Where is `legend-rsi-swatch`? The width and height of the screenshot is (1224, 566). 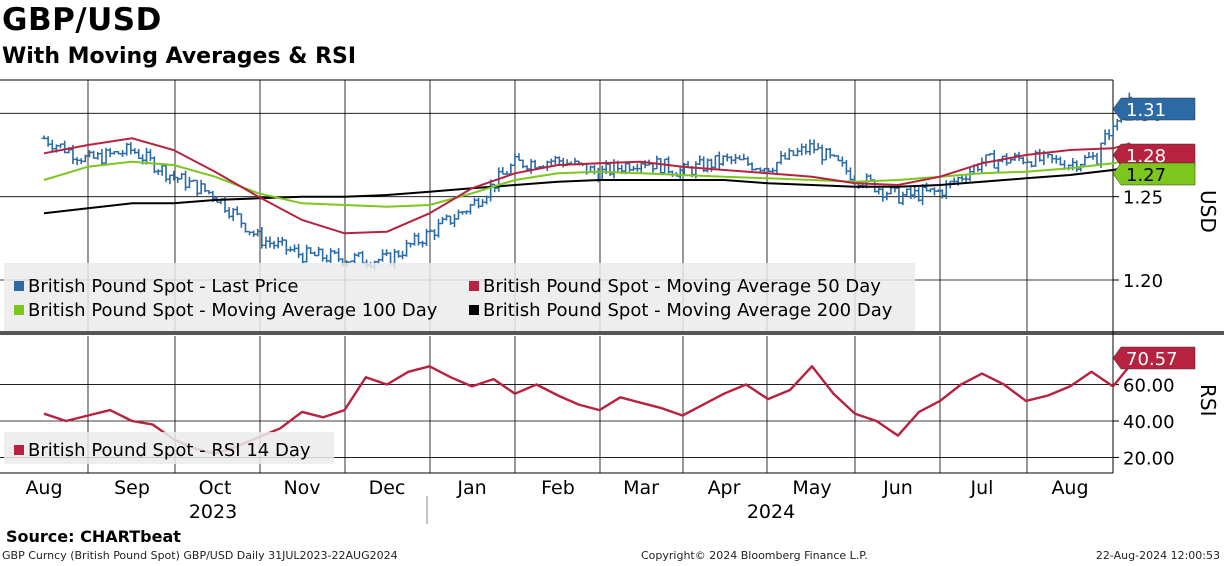
legend-rsi-swatch is located at coordinates (19, 450).